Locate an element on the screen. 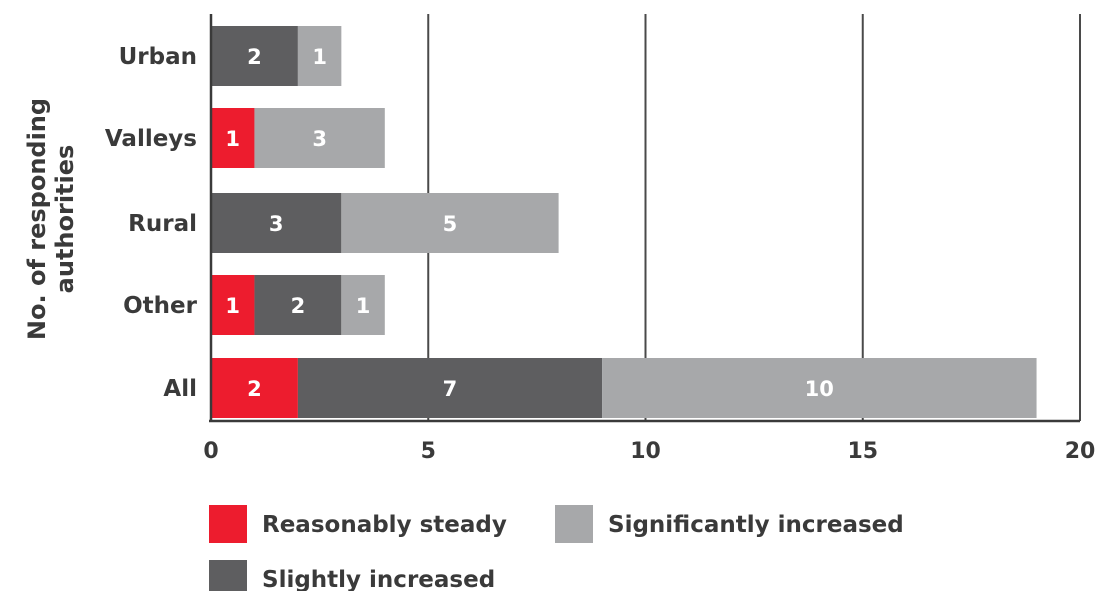 This screenshot has width=1100, height=591. bar-value-other-significantly-increased: 1 is located at coordinates (363, 306).